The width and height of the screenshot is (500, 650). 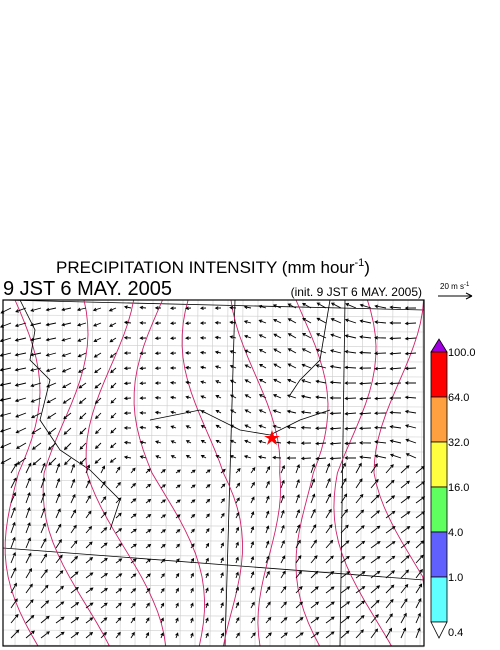 What do you see at coordinates (213, 564) in the screenshot?
I see `boundary` at bounding box center [213, 564].